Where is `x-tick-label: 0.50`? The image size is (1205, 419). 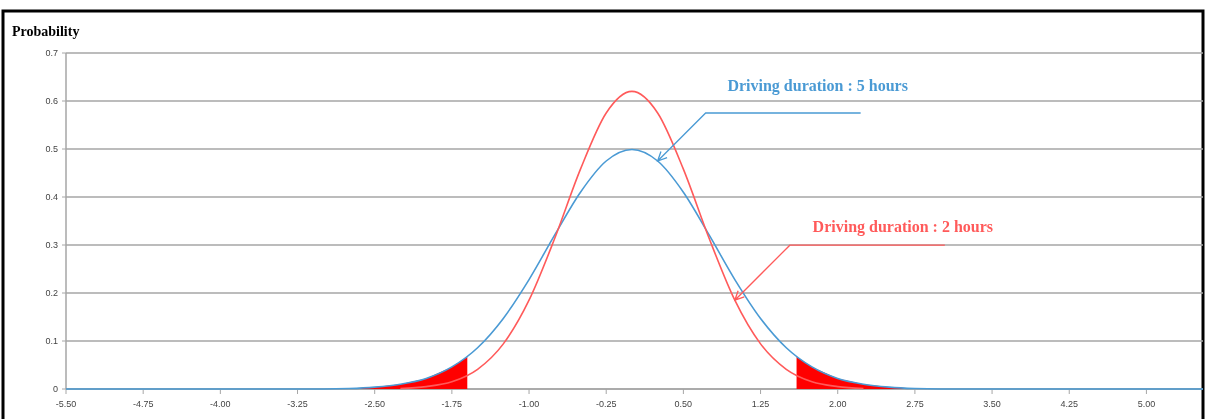 x-tick-label: 0.50 is located at coordinates (683, 404).